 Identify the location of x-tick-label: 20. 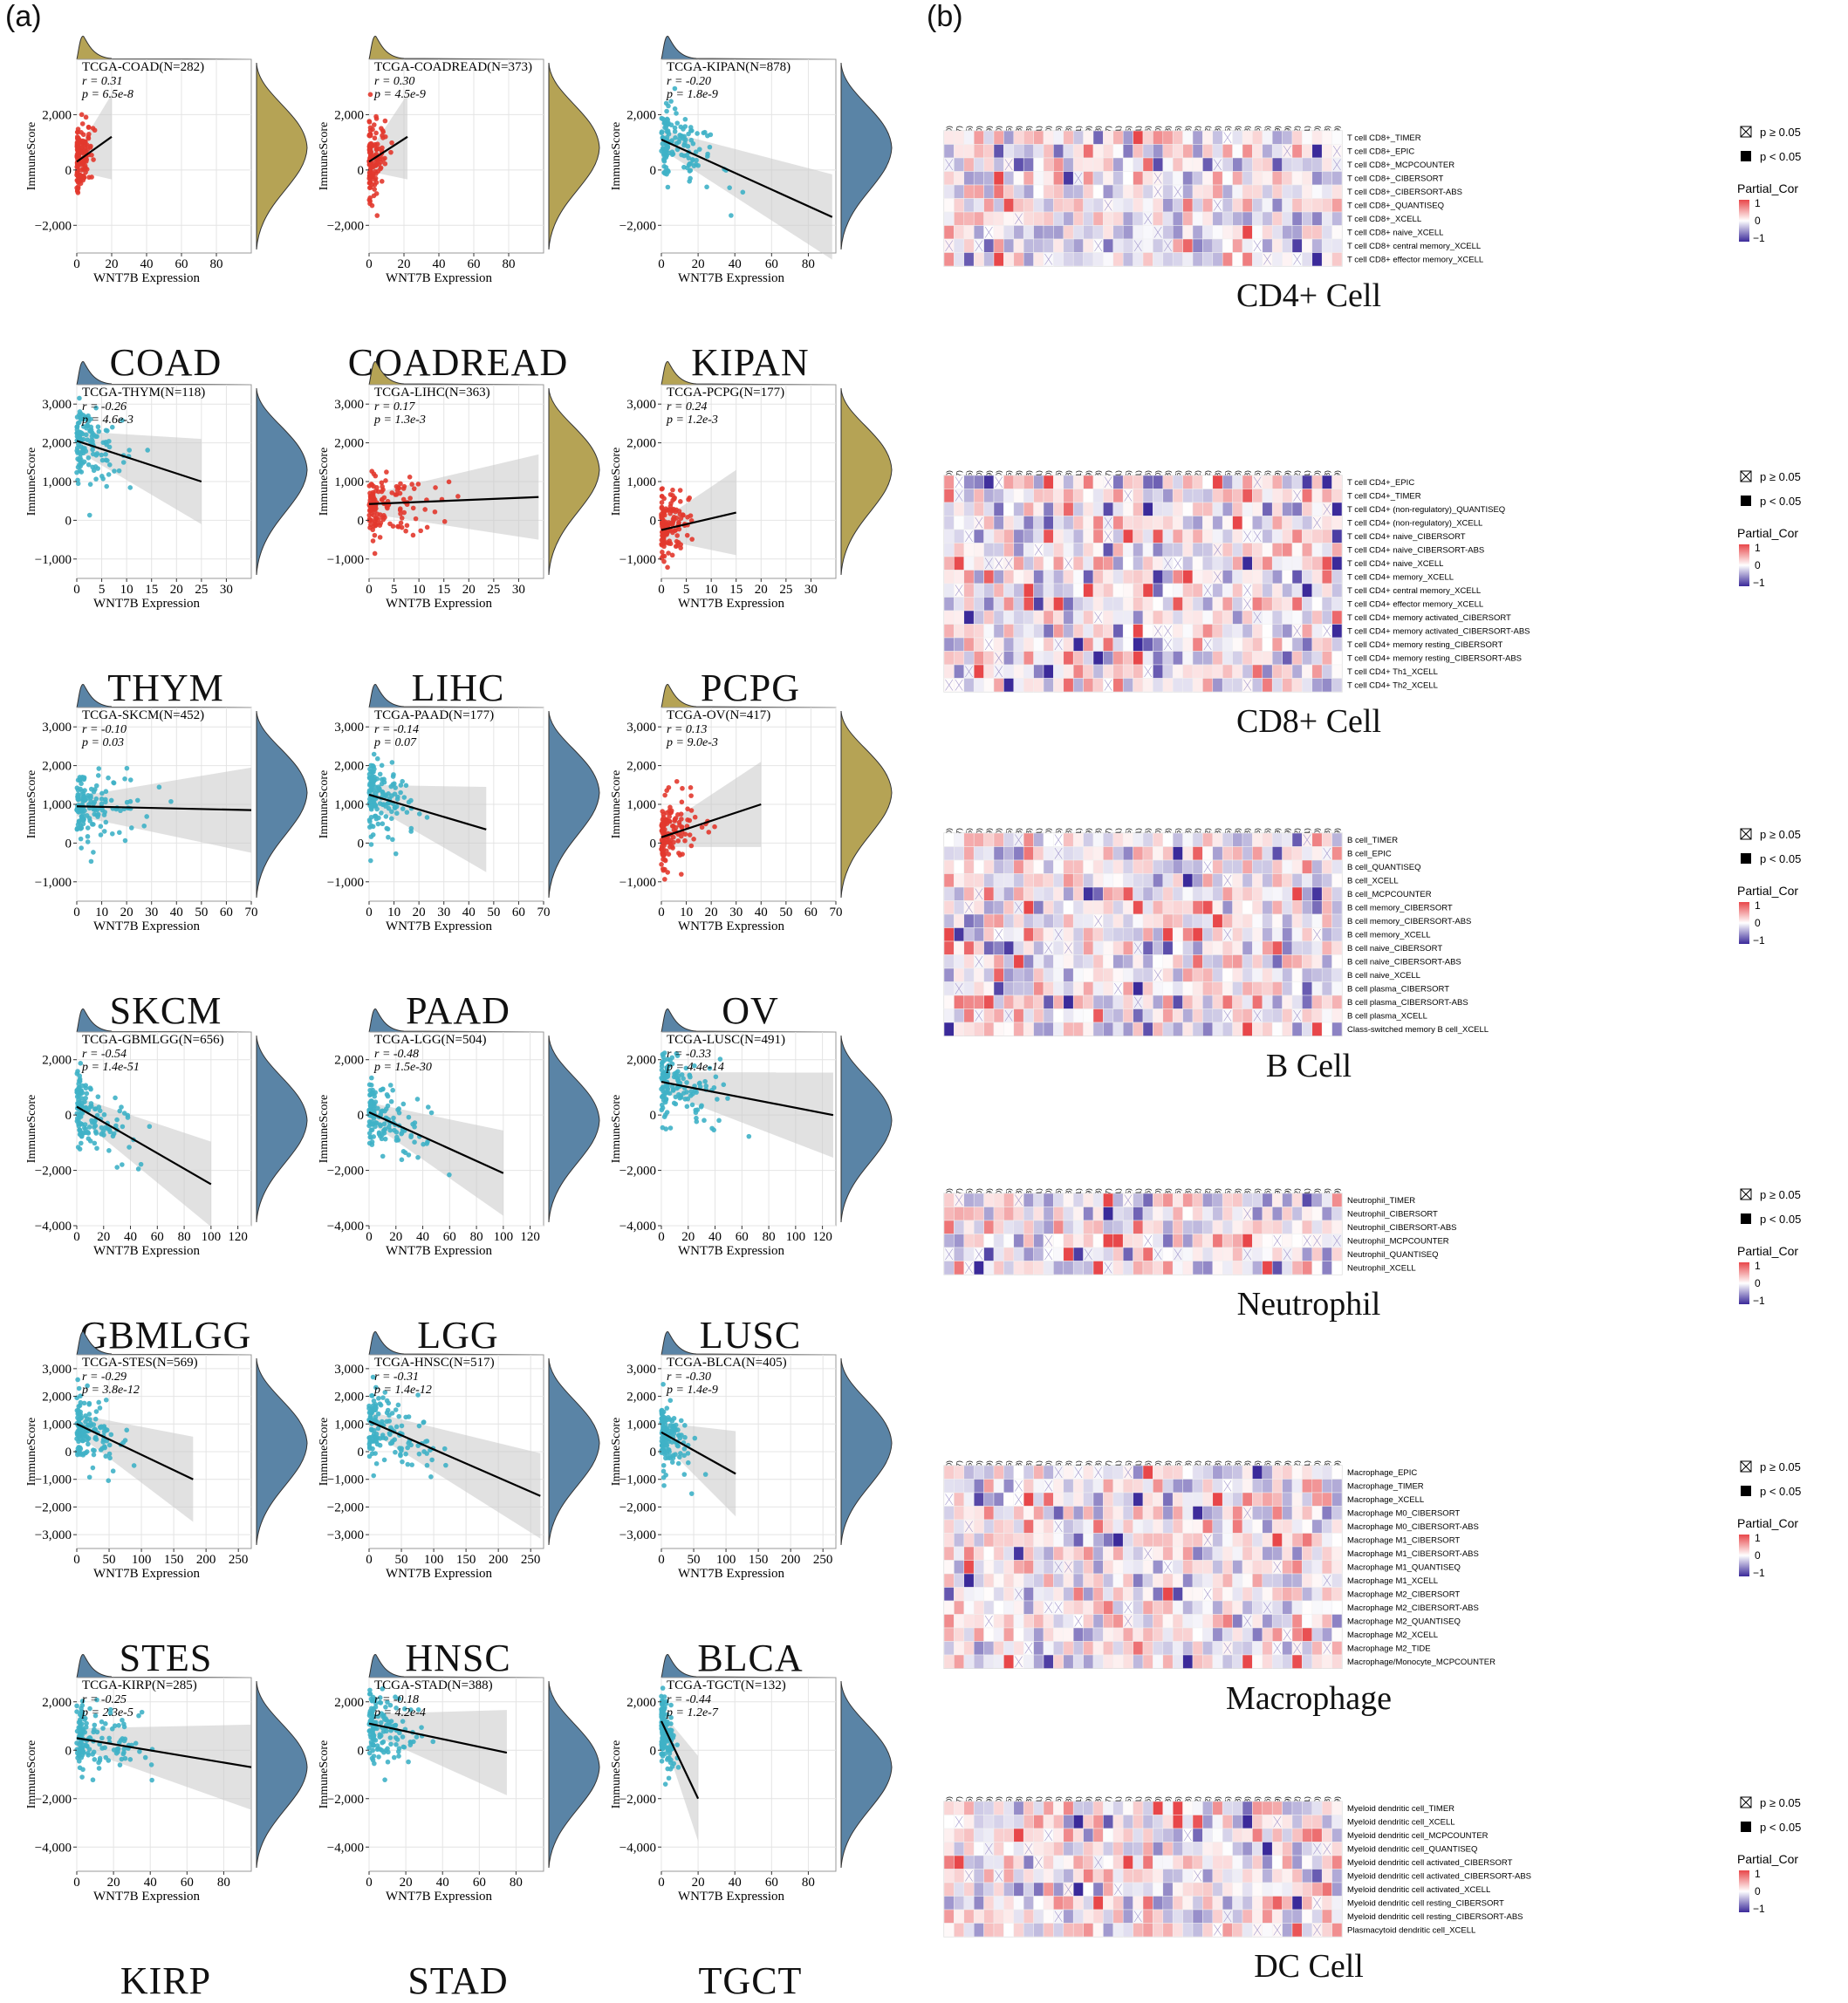
(103, 1237).